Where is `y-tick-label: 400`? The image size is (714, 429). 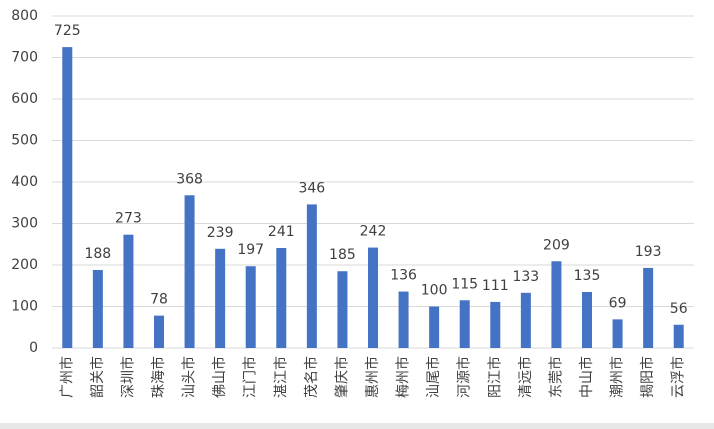
y-tick-label: 400 is located at coordinates (24, 182).